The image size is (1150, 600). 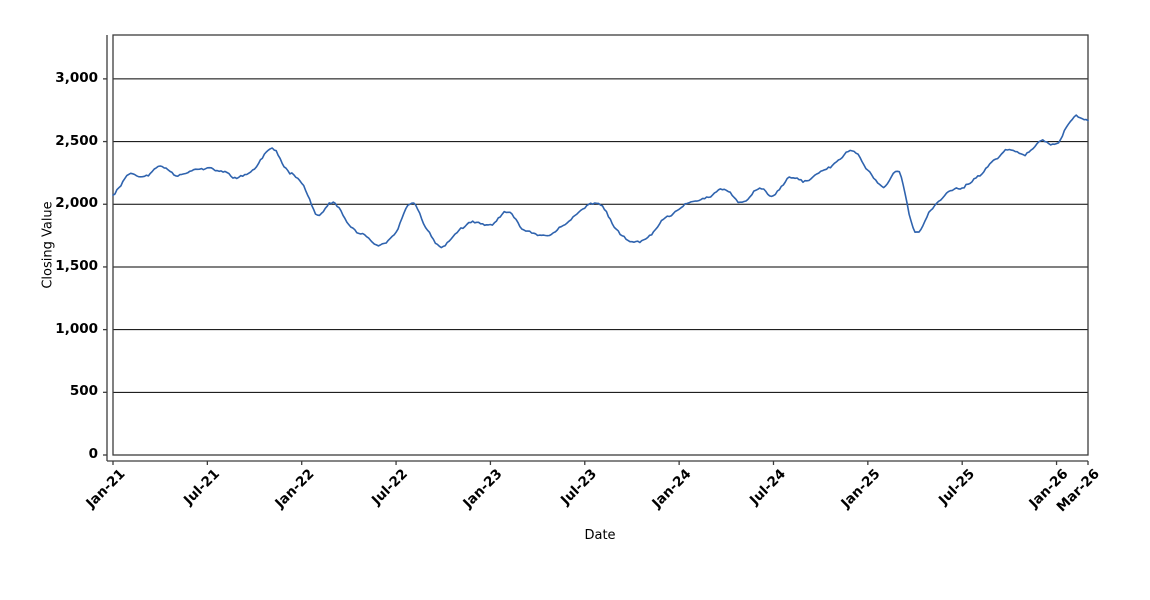 I want to click on y-tick-label: 1,000, so click(x=76, y=328).